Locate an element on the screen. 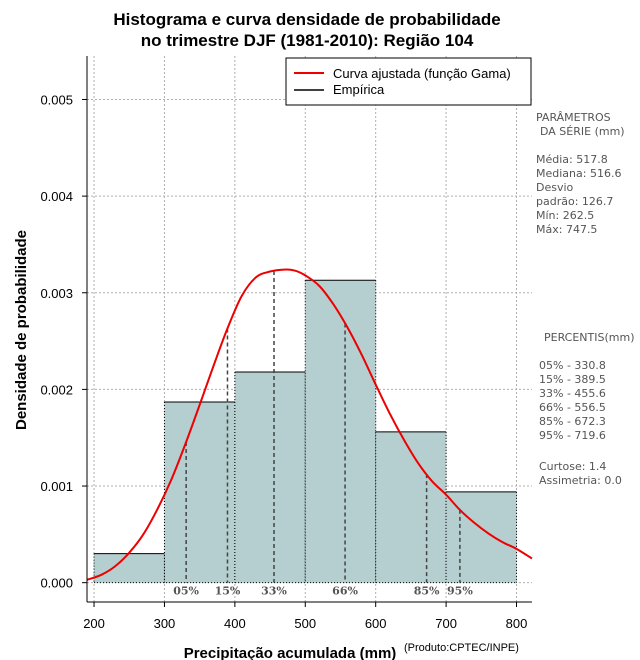  percentile-label-66%: 66% is located at coordinates (345, 591).